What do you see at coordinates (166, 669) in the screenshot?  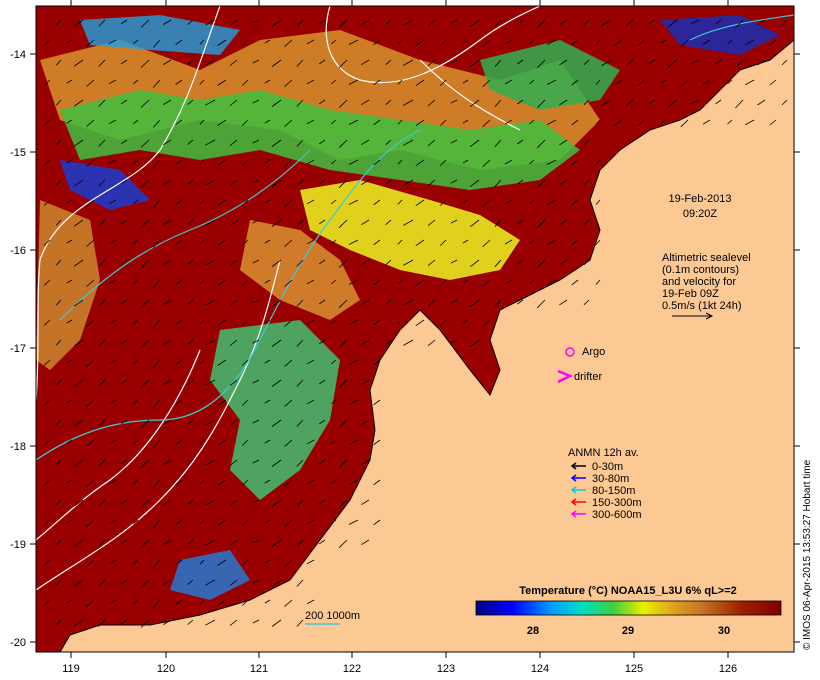 I see `x-tick-label: 120` at bounding box center [166, 669].